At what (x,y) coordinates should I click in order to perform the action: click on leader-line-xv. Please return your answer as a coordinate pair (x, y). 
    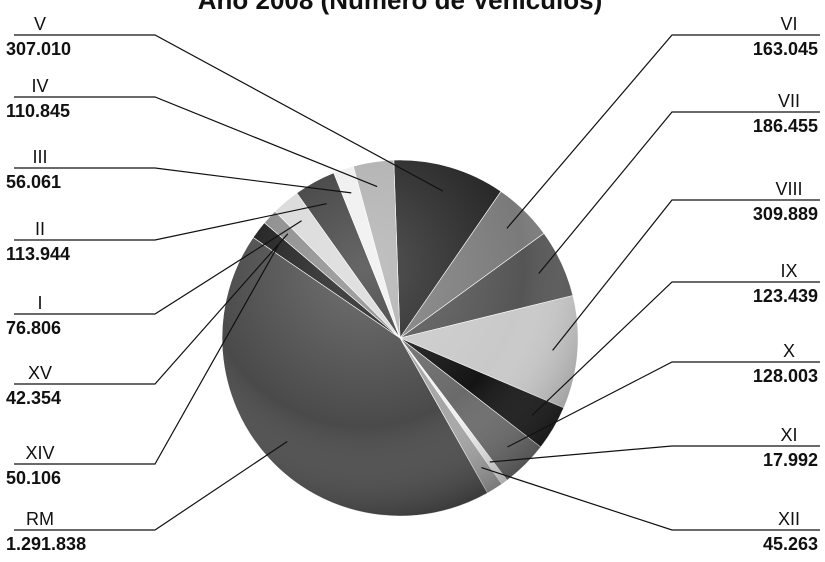
    Looking at the image, I should click on (151, 309).